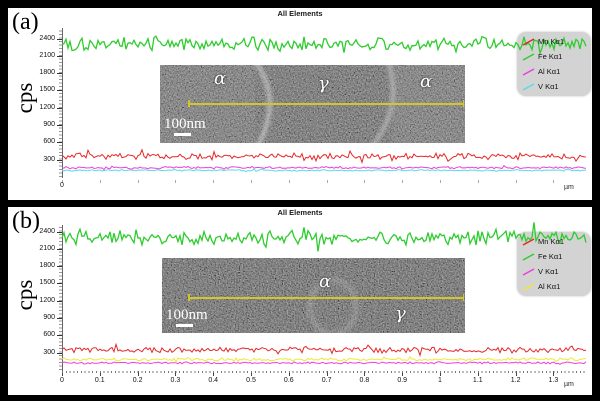 This screenshot has width=600, height=401. Describe the element at coordinates (553, 380) in the screenshot. I see `x-tick-label: 1.3` at that location.